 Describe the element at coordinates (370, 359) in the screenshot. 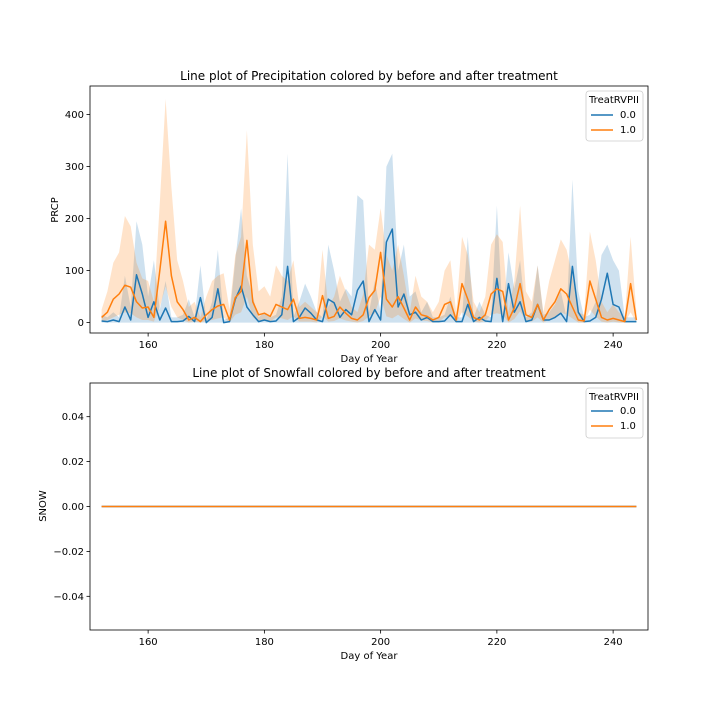

I see `precipitation-x-axis-label: Day of Year` at that location.